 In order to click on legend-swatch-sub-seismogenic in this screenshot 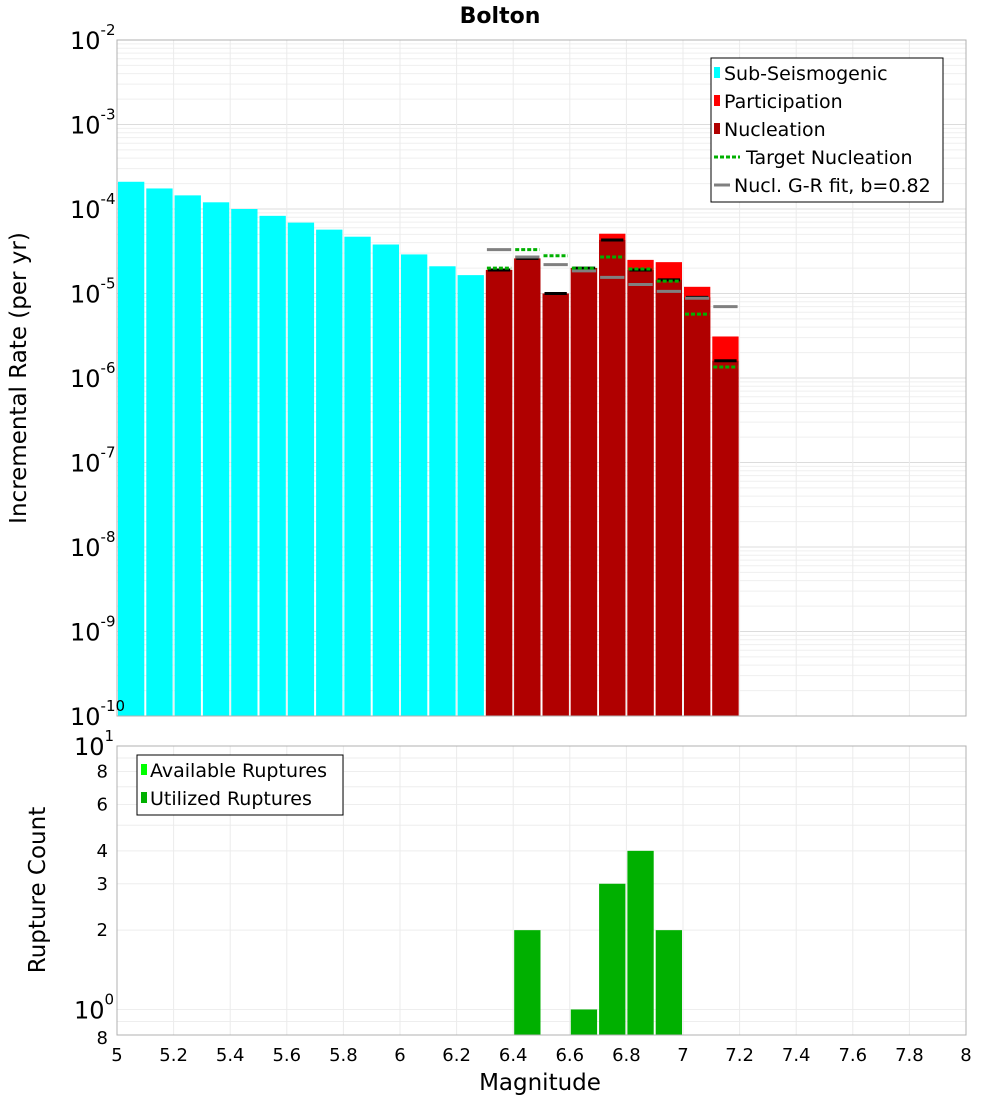, I will do `click(717, 72)`.